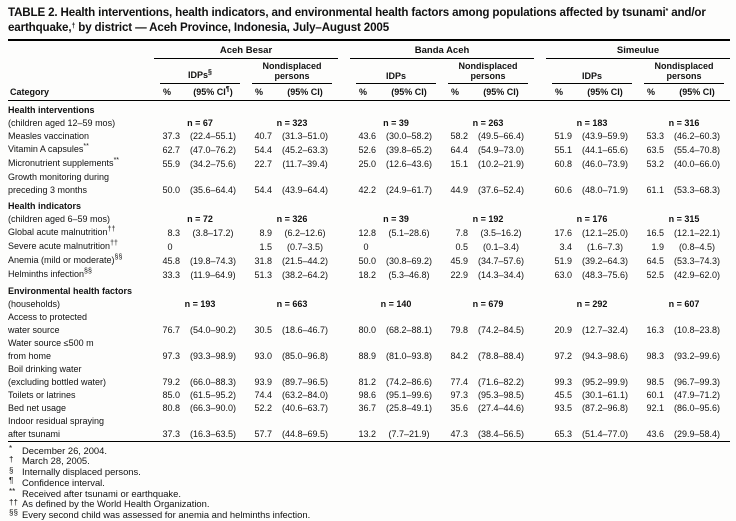 The width and height of the screenshot is (736, 521). I want to click on percent-cell: 79.2, so click(167, 382).